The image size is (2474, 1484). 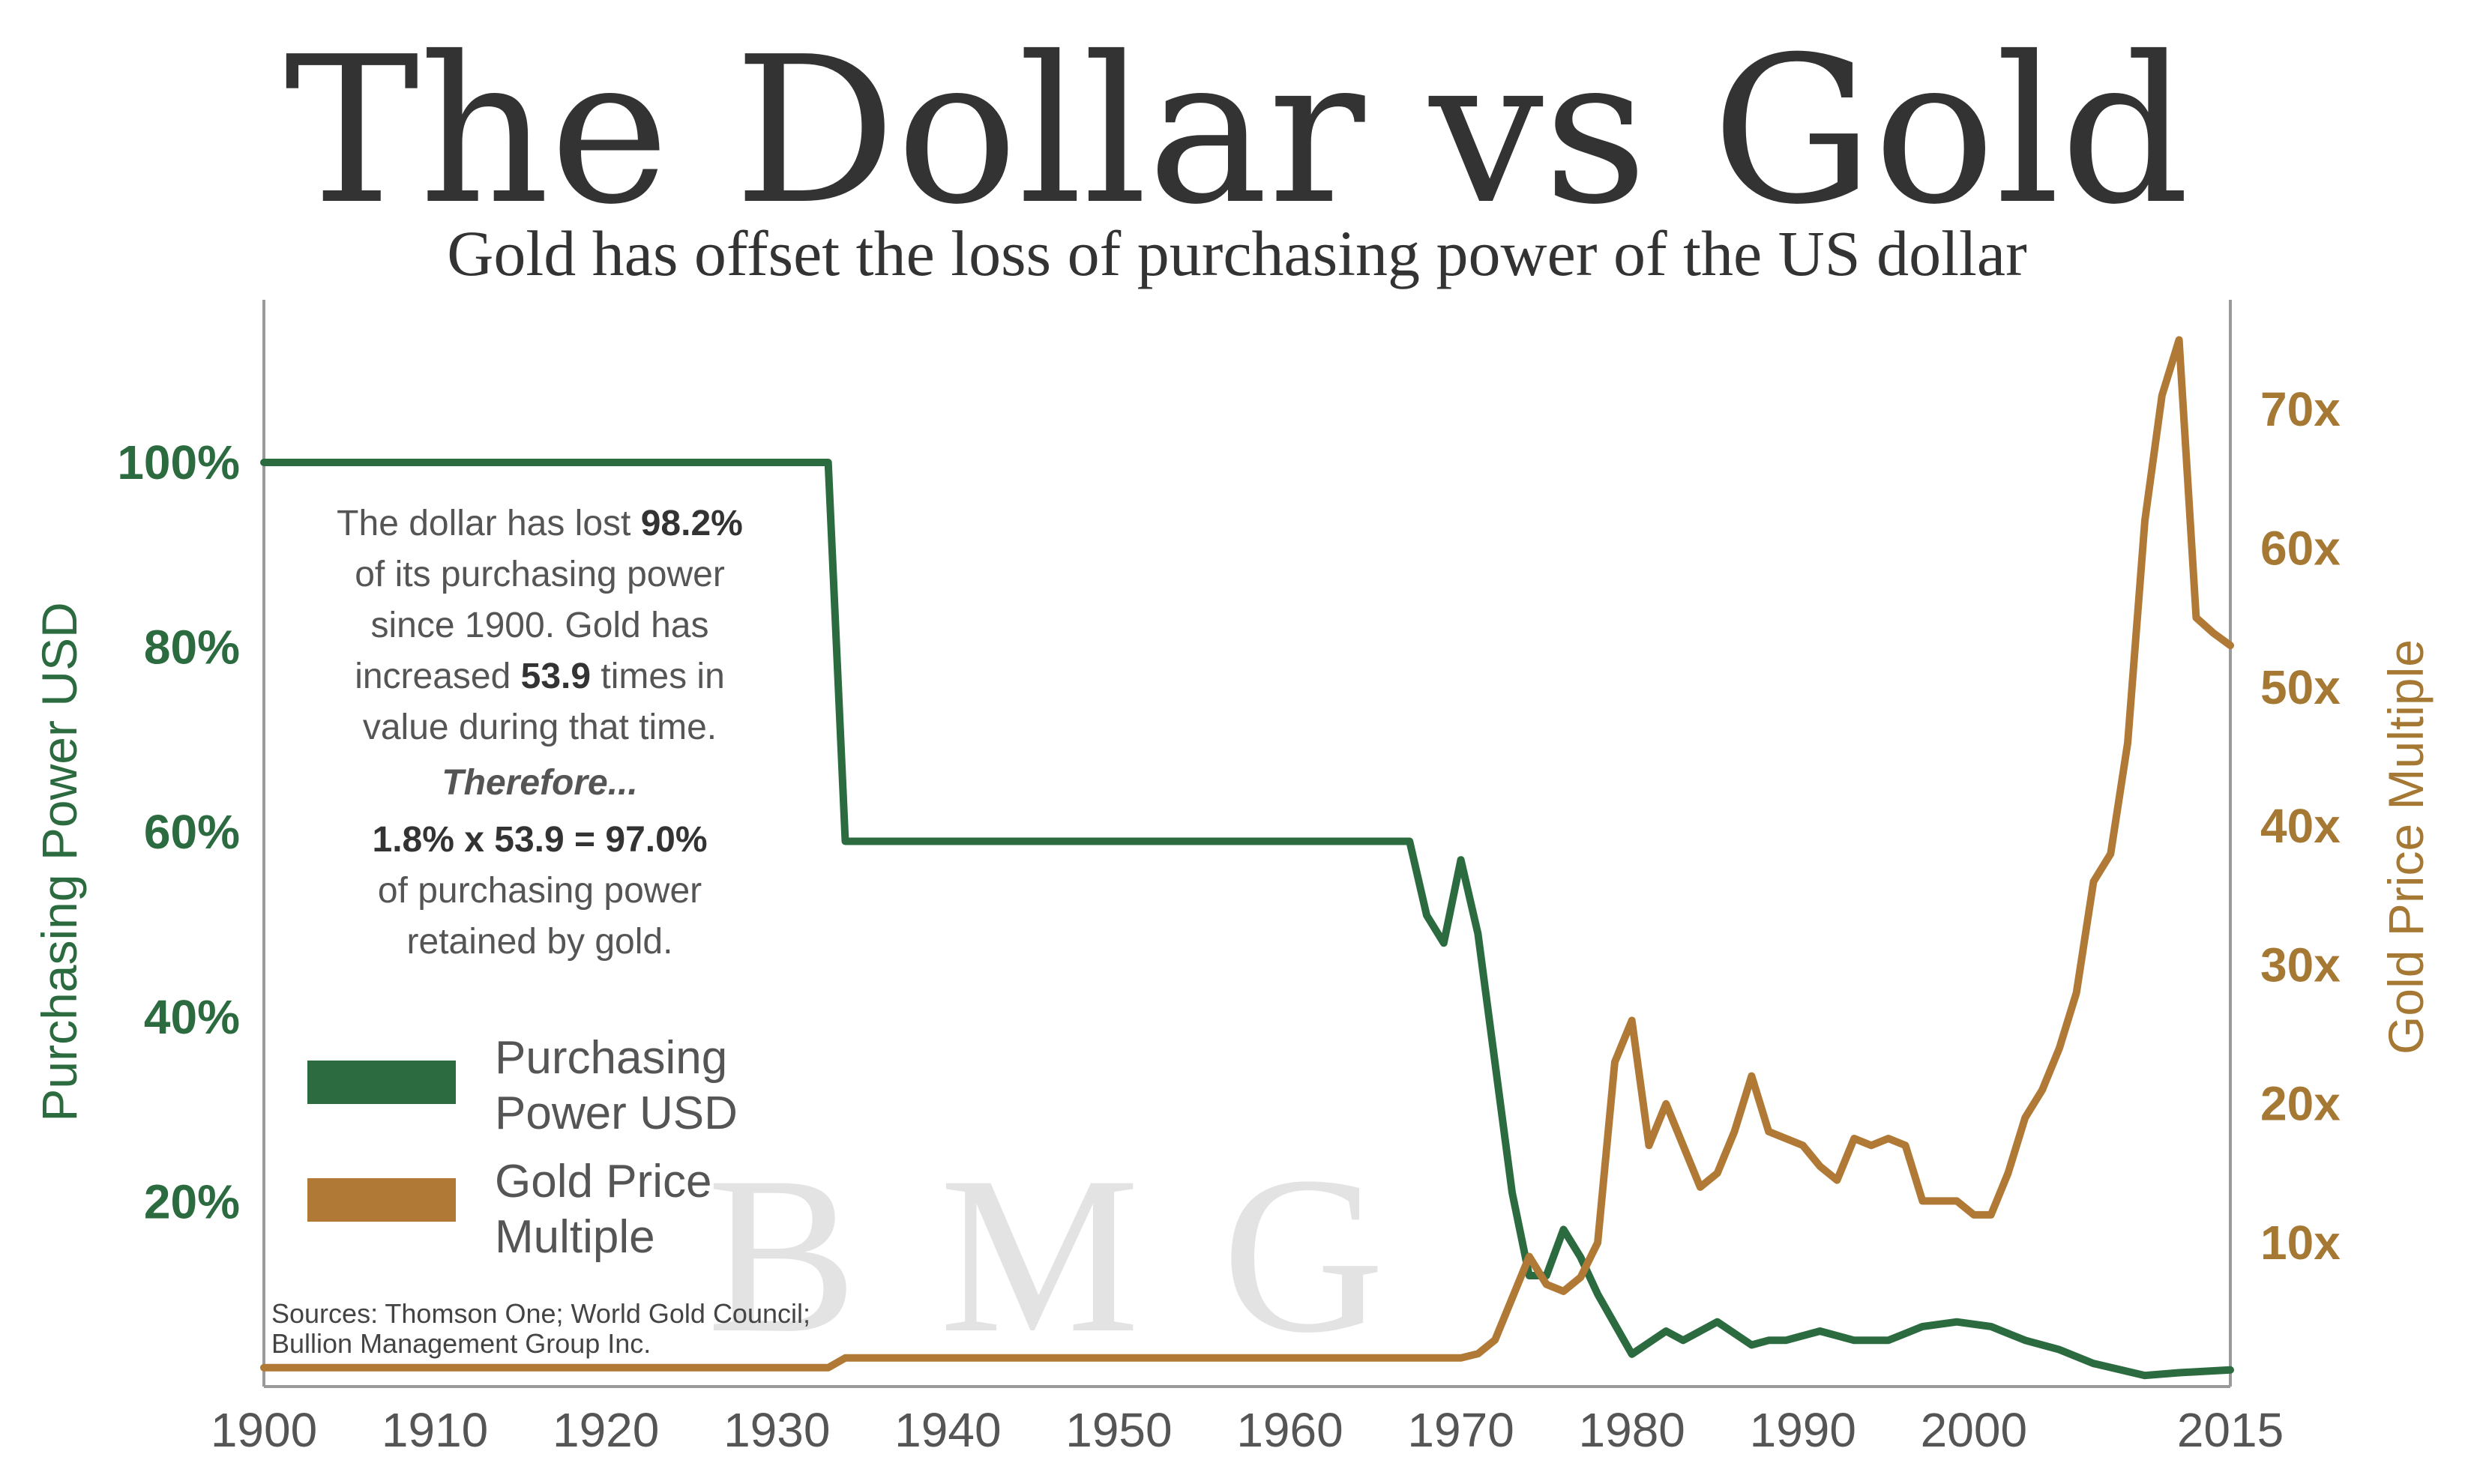 I want to click on legend-swatch-purchasing-power, so click(x=381, y=1082).